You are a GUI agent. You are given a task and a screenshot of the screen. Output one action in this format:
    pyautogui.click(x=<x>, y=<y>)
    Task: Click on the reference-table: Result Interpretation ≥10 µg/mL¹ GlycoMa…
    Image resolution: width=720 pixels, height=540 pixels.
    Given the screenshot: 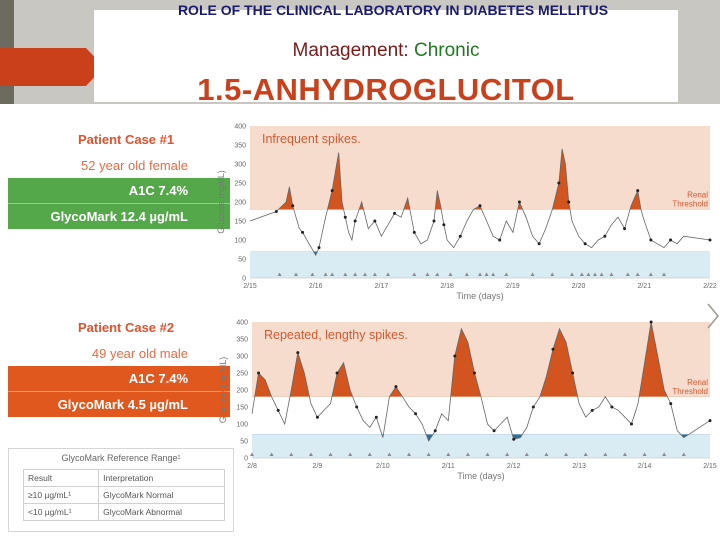 What is the action you would take?
    pyautogui.click(x=123, y=495)
    